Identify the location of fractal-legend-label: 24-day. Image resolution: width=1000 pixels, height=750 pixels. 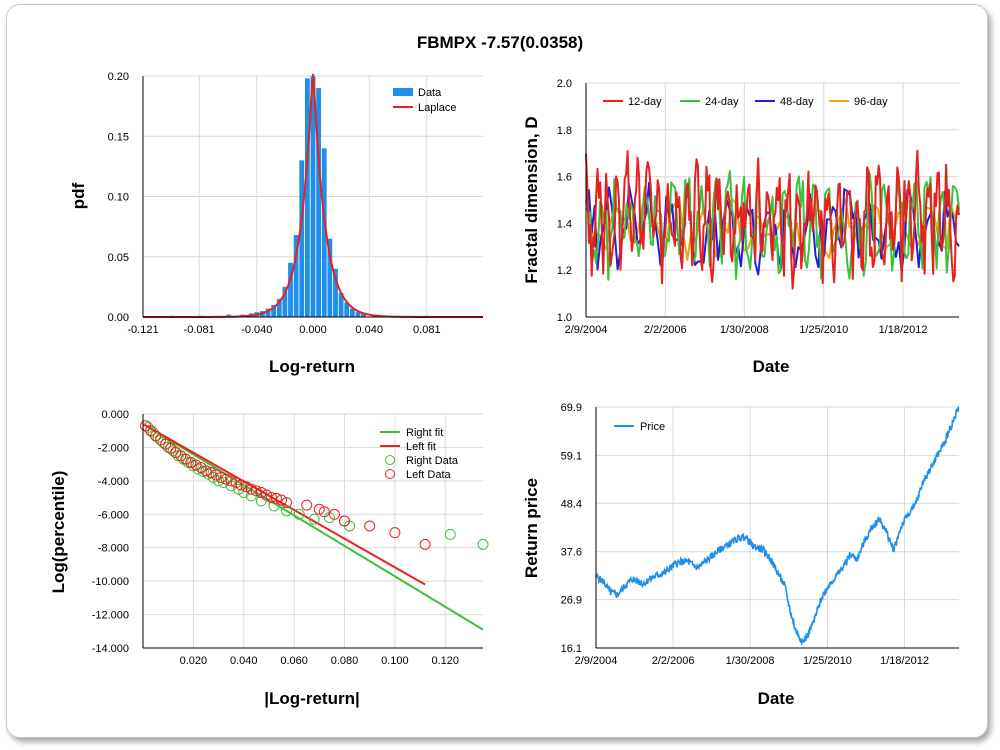
(722, 102).